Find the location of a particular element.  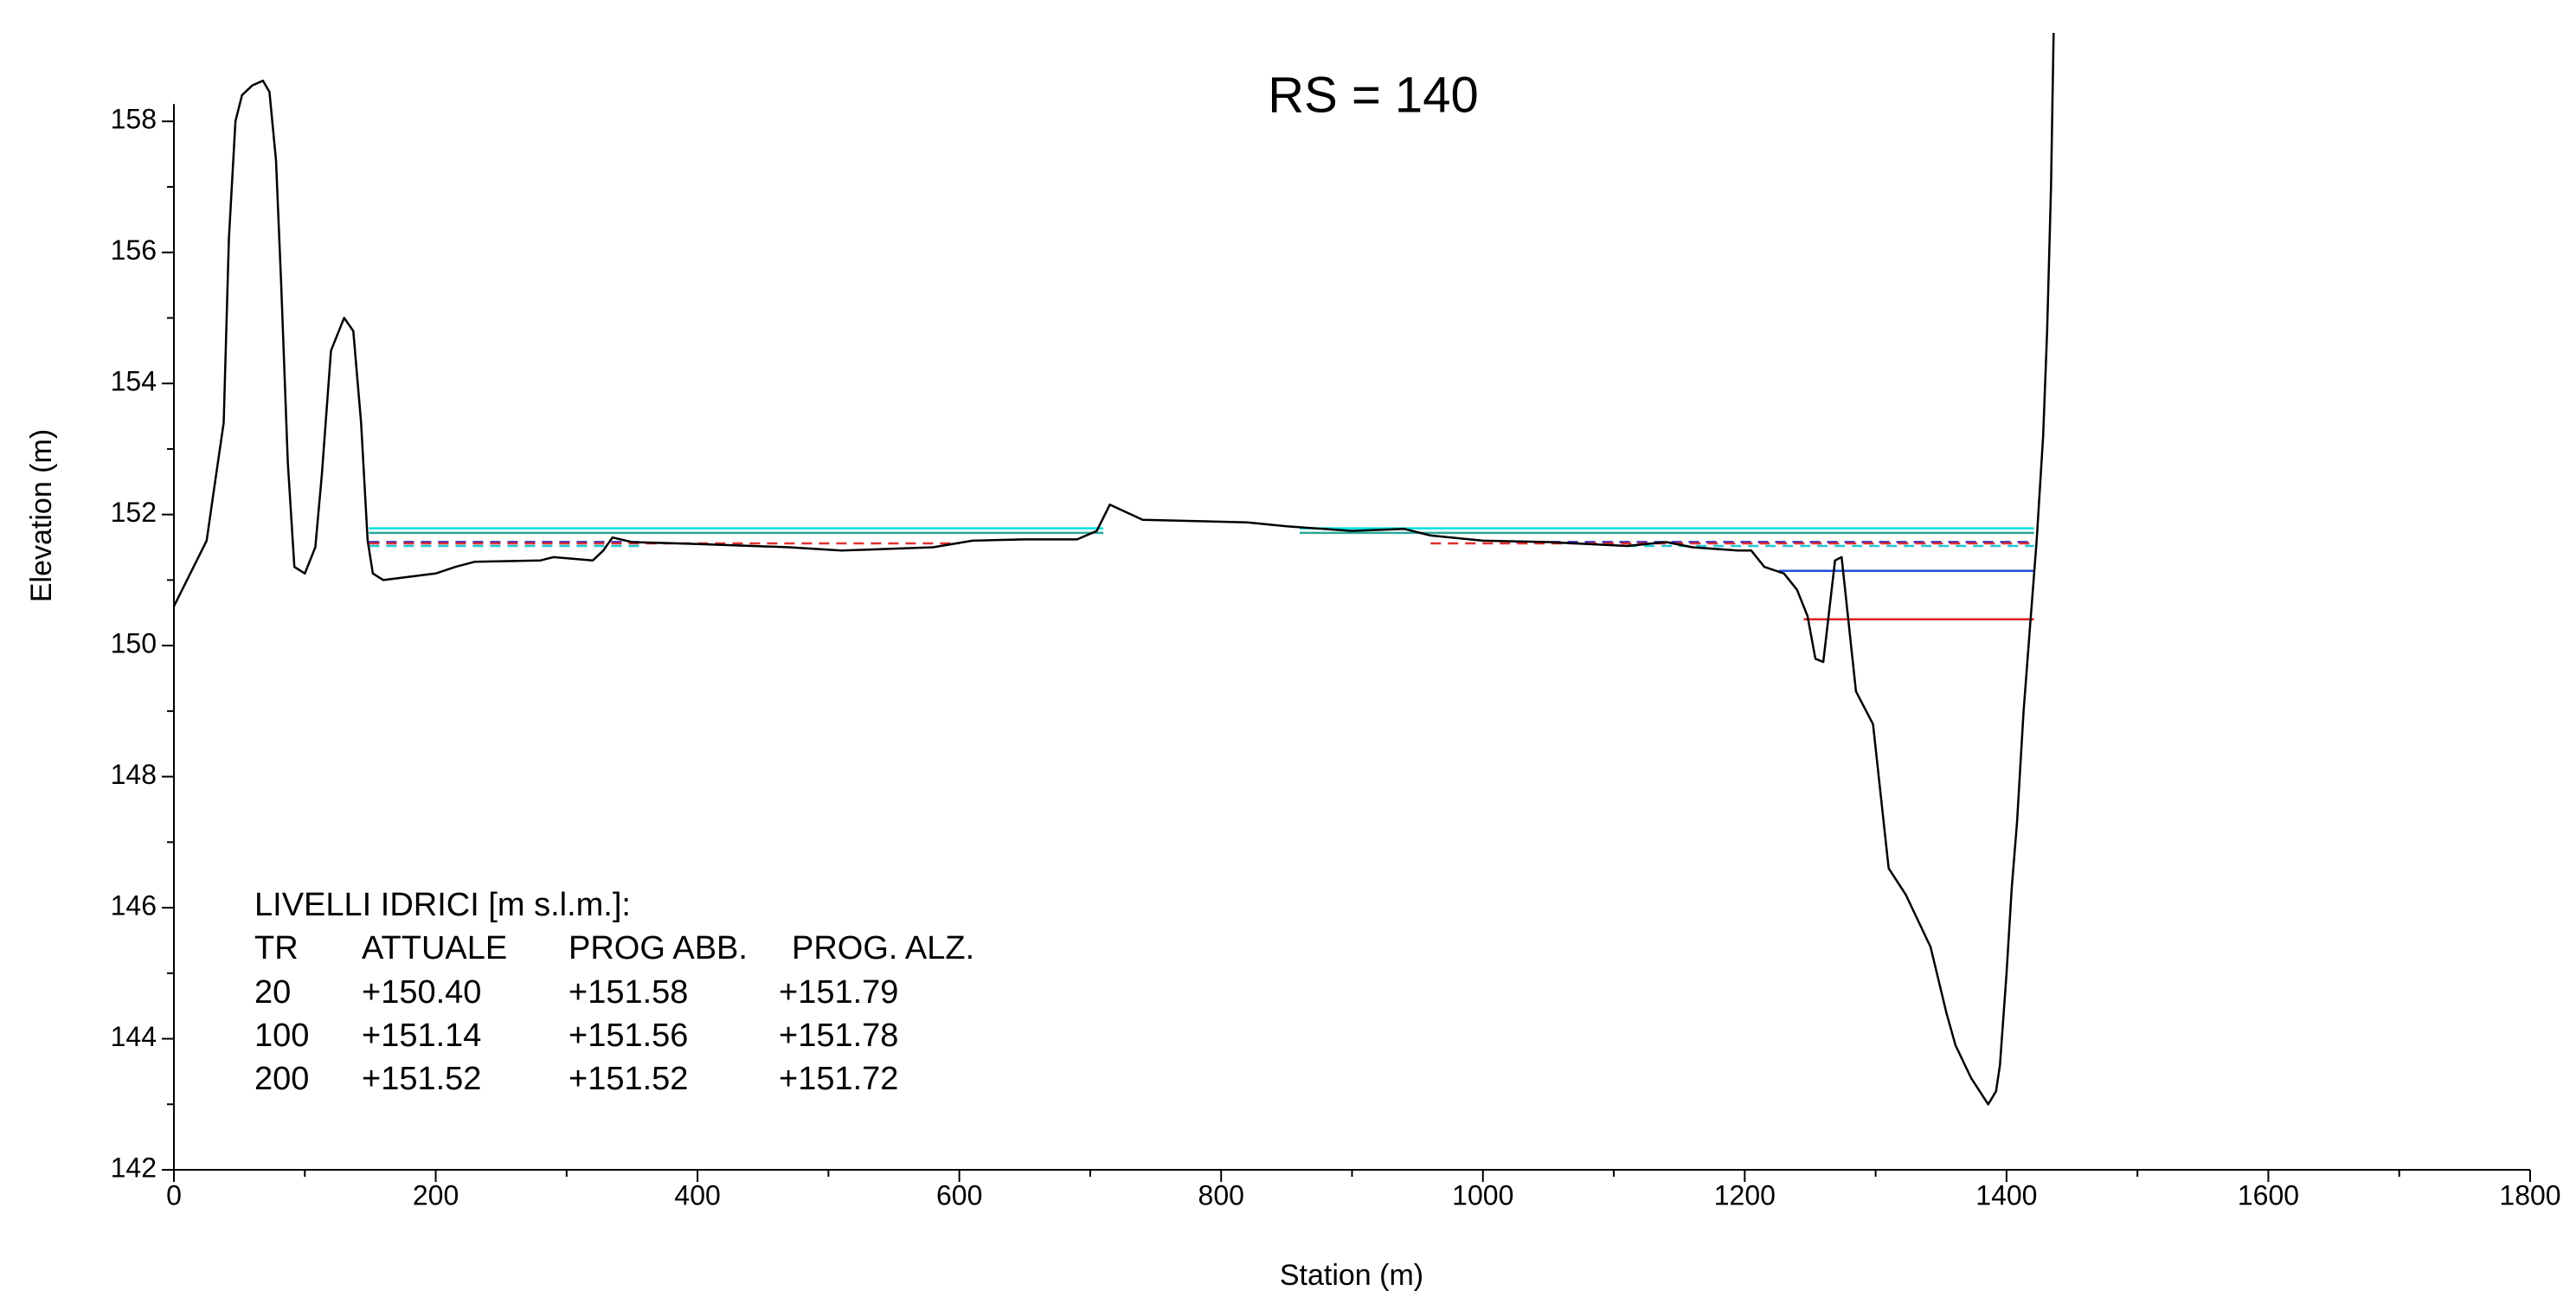

y-tick-label: 148 is located at coordinates (134, 775).